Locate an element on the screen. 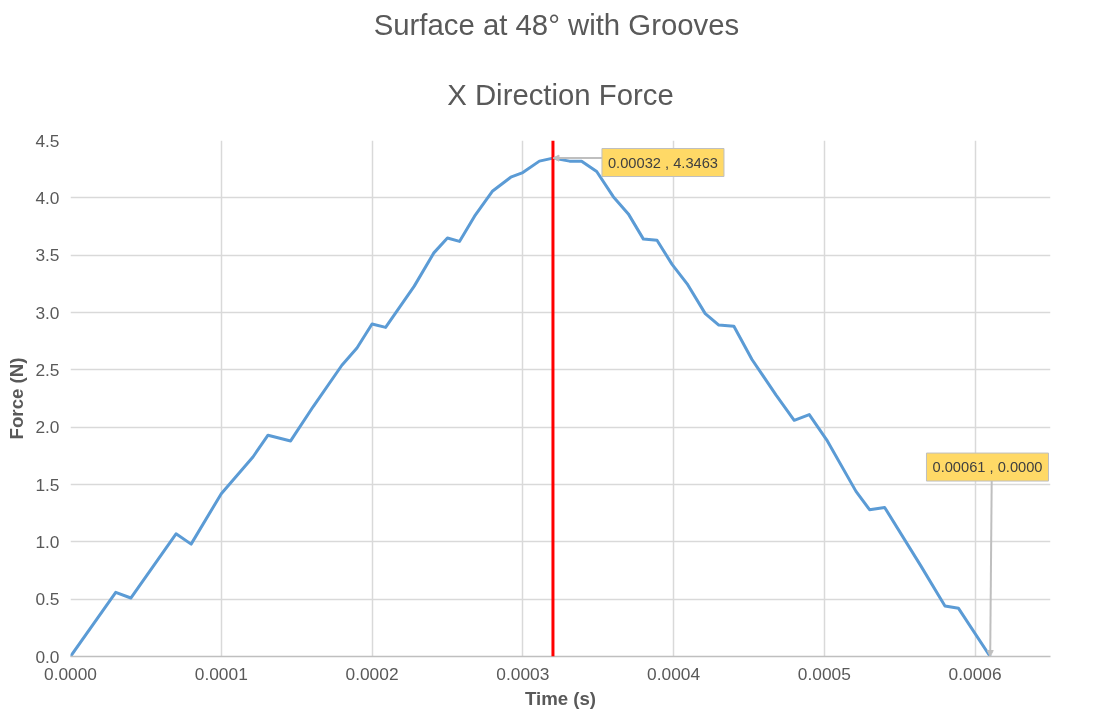 Image resolution: width=1110 pixels, height=713 pixels. y-tick-label: 4.5 is located at coordinates (47, 140).